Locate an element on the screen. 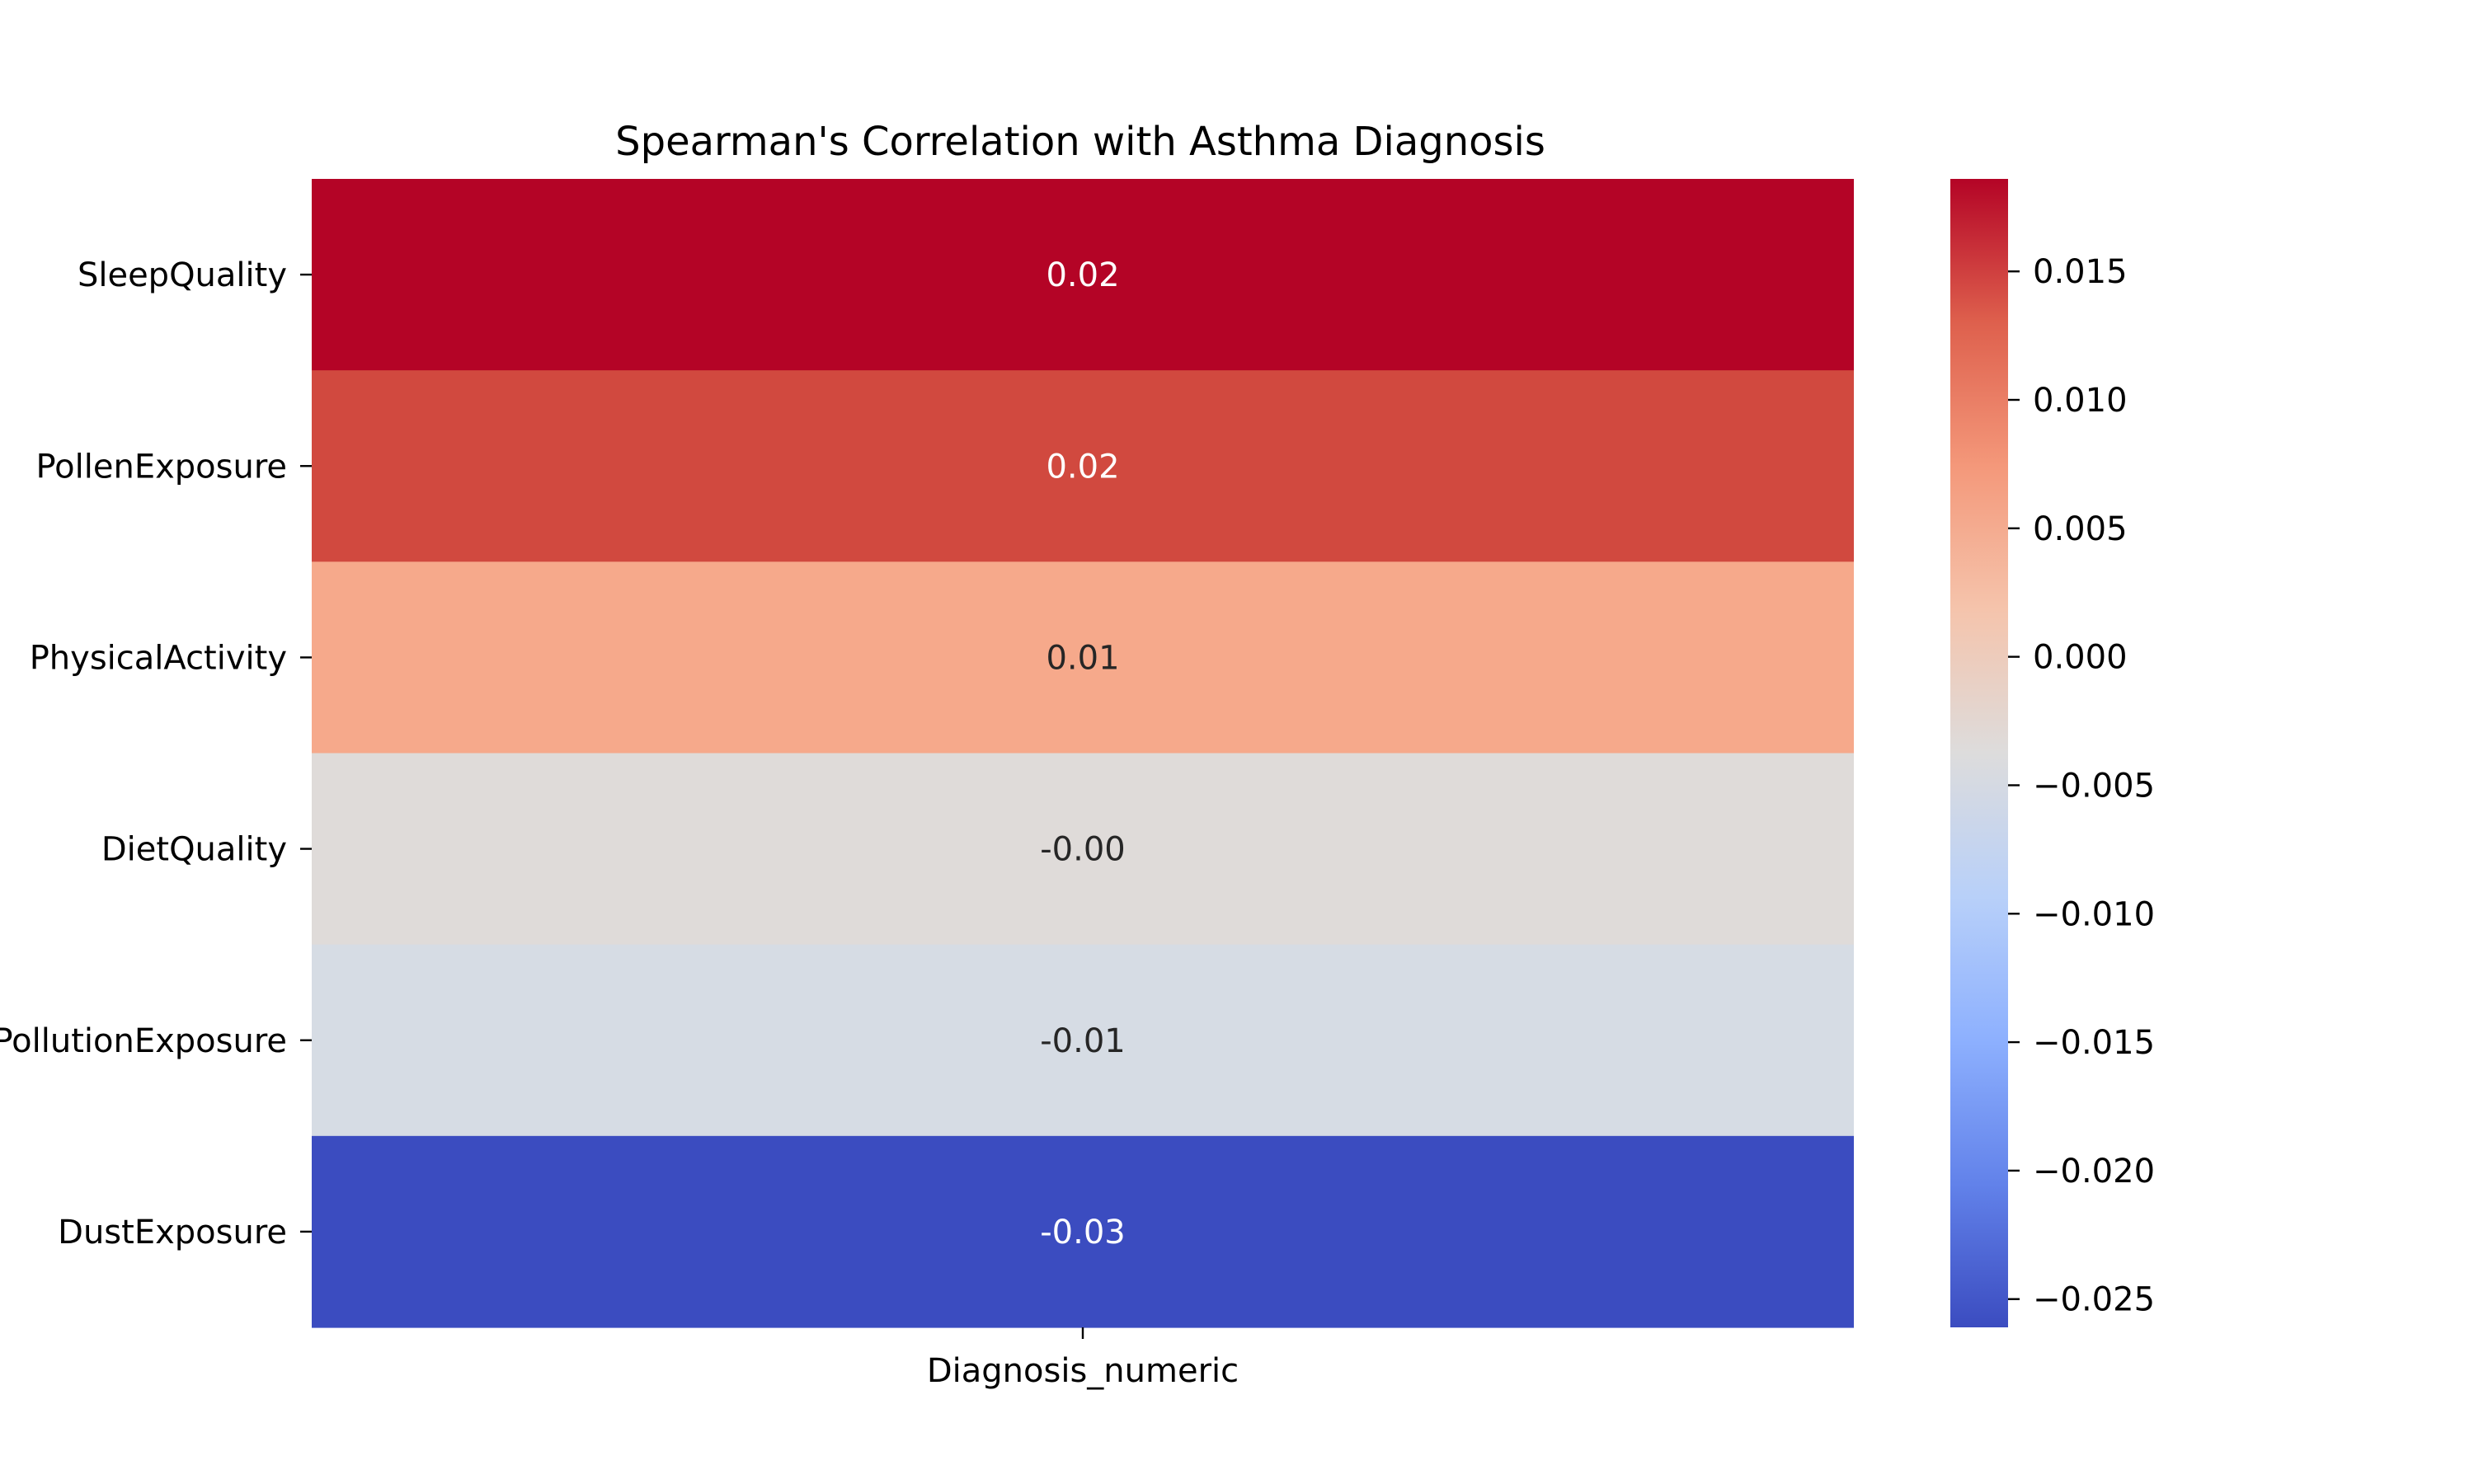 The width and height of the screenshot is (2474, 1484). colorbar-tick-label: −0.015 is located at coordinates (2094, 1043).